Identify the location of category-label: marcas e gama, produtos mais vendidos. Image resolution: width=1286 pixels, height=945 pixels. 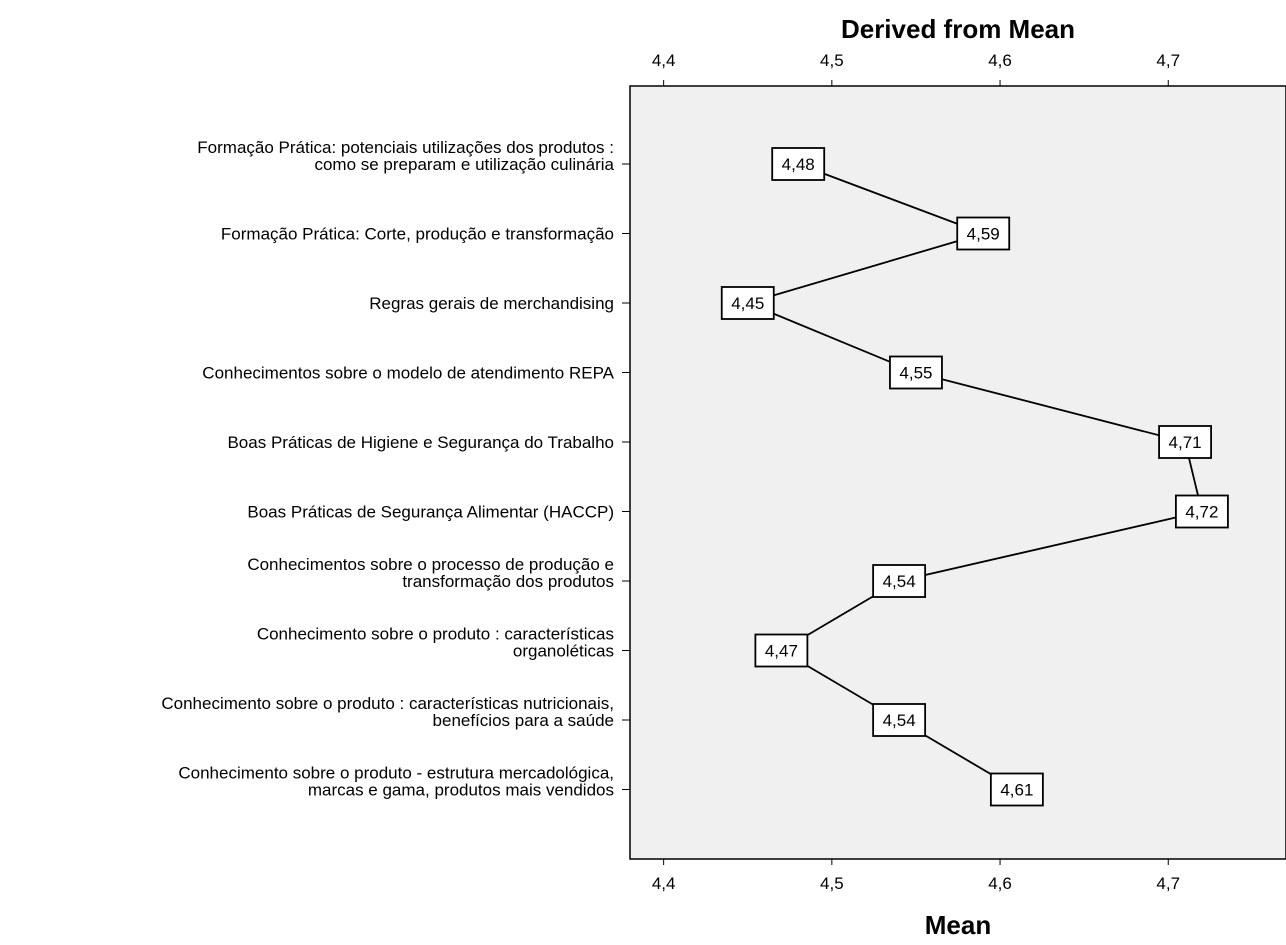
(461, 790).